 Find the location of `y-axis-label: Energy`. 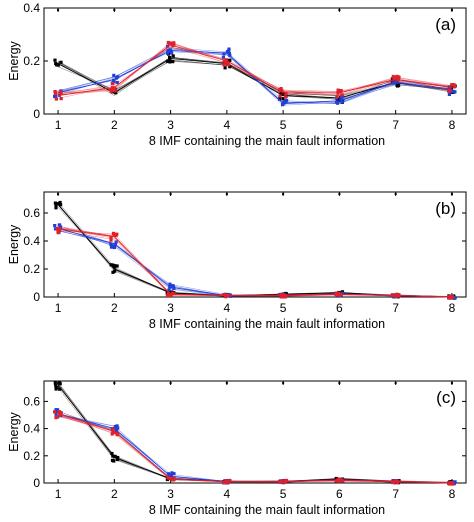

y-axis-label: Energy is located at coordinates (14, 60).